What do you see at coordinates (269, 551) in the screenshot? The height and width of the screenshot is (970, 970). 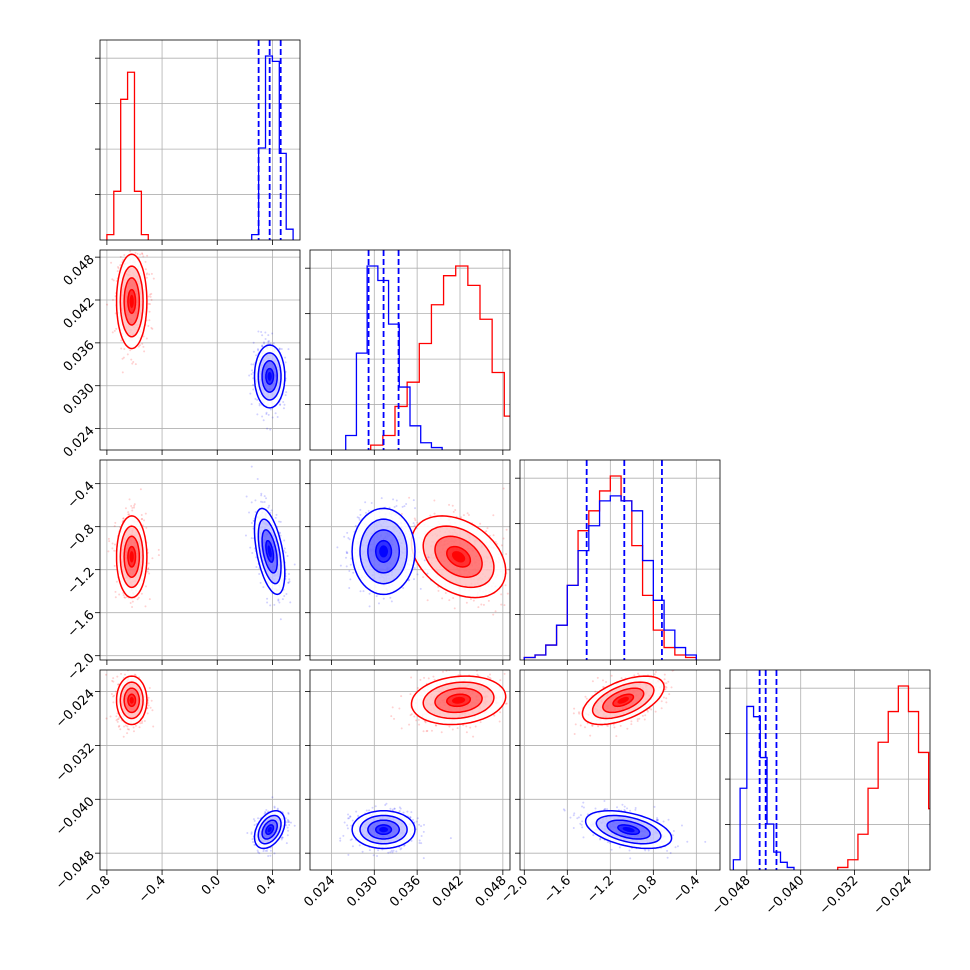 I see `density-peak-blue` at bounding box center [269, 551].